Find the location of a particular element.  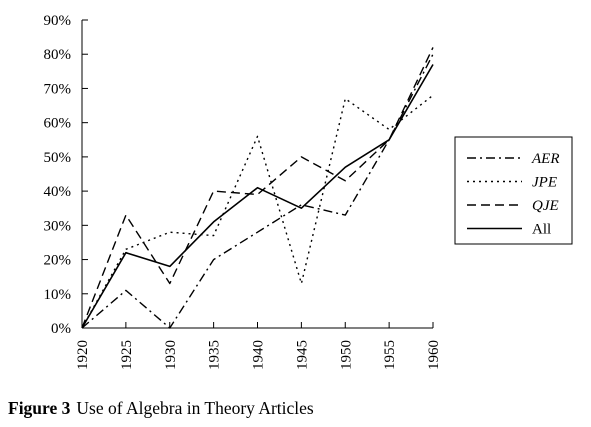

y-tick-label: 90% is located at coordinates (58, 21).